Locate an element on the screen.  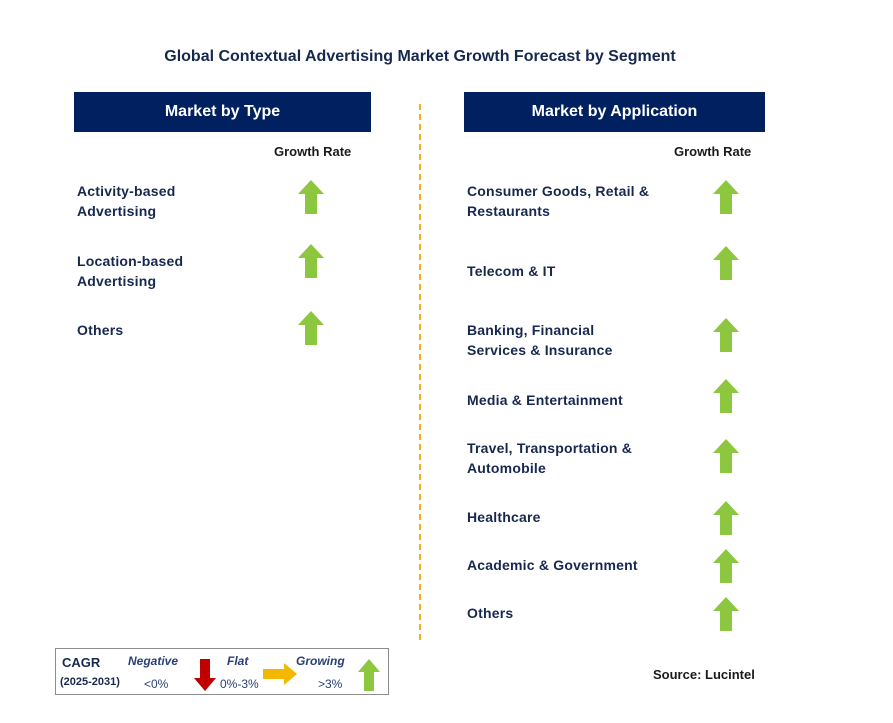
legend-flat-label: Flat is located at coordinates (238, 661).